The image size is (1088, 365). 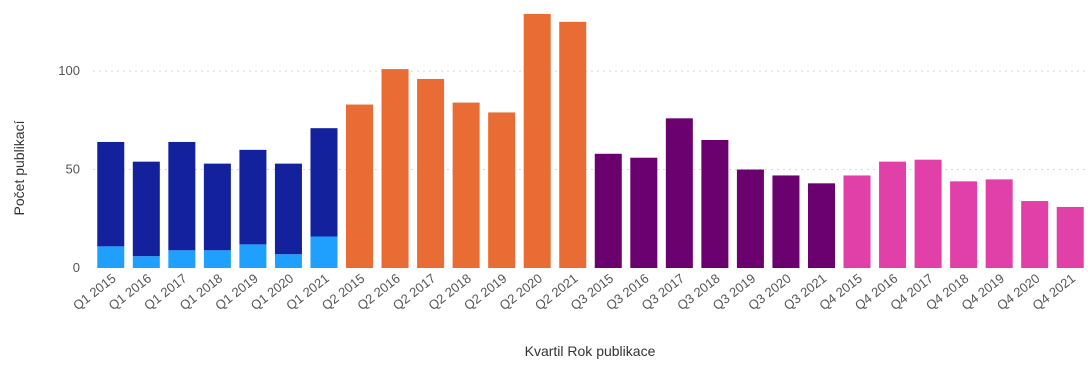 I want to click on bar-q1-2018-s1, so click(x=217, y=207).